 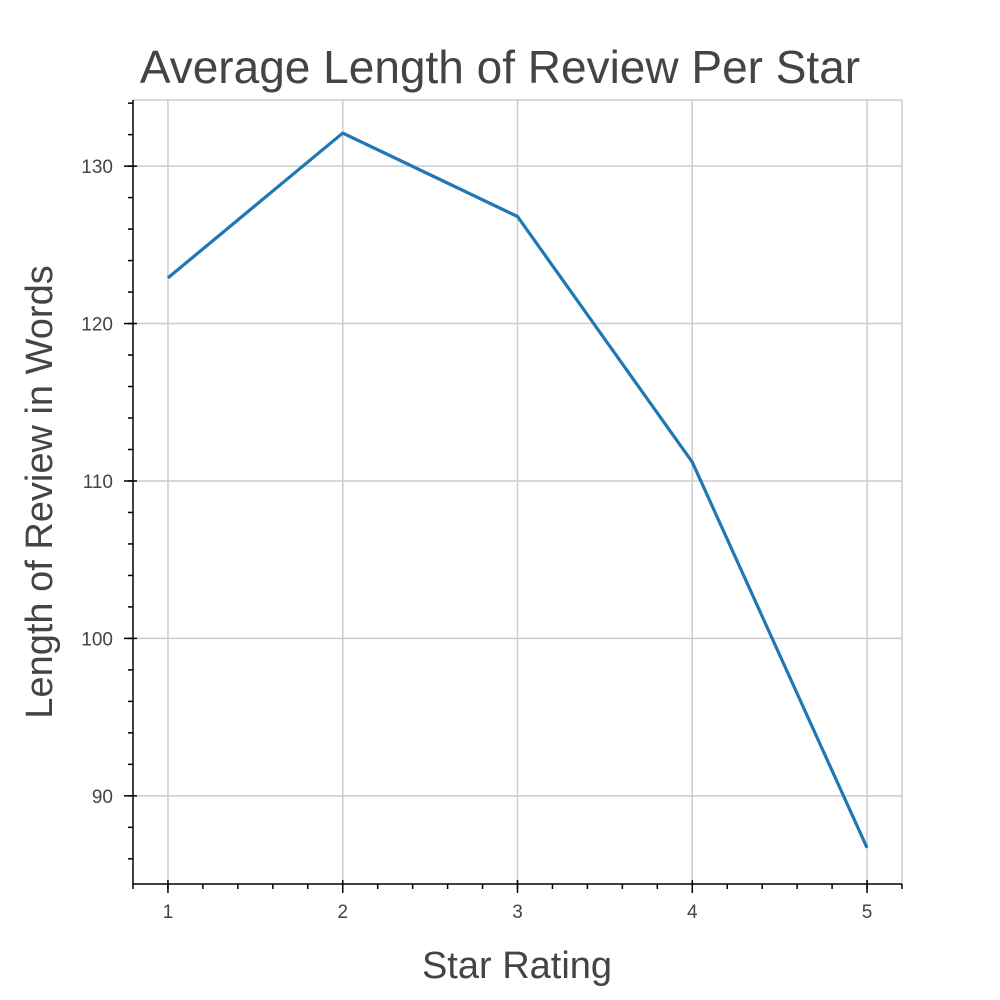 What do you see at coordinates (102, 797) in the screenshot?
I see `y-tick-label: 90` at bounding box center [102, 797].